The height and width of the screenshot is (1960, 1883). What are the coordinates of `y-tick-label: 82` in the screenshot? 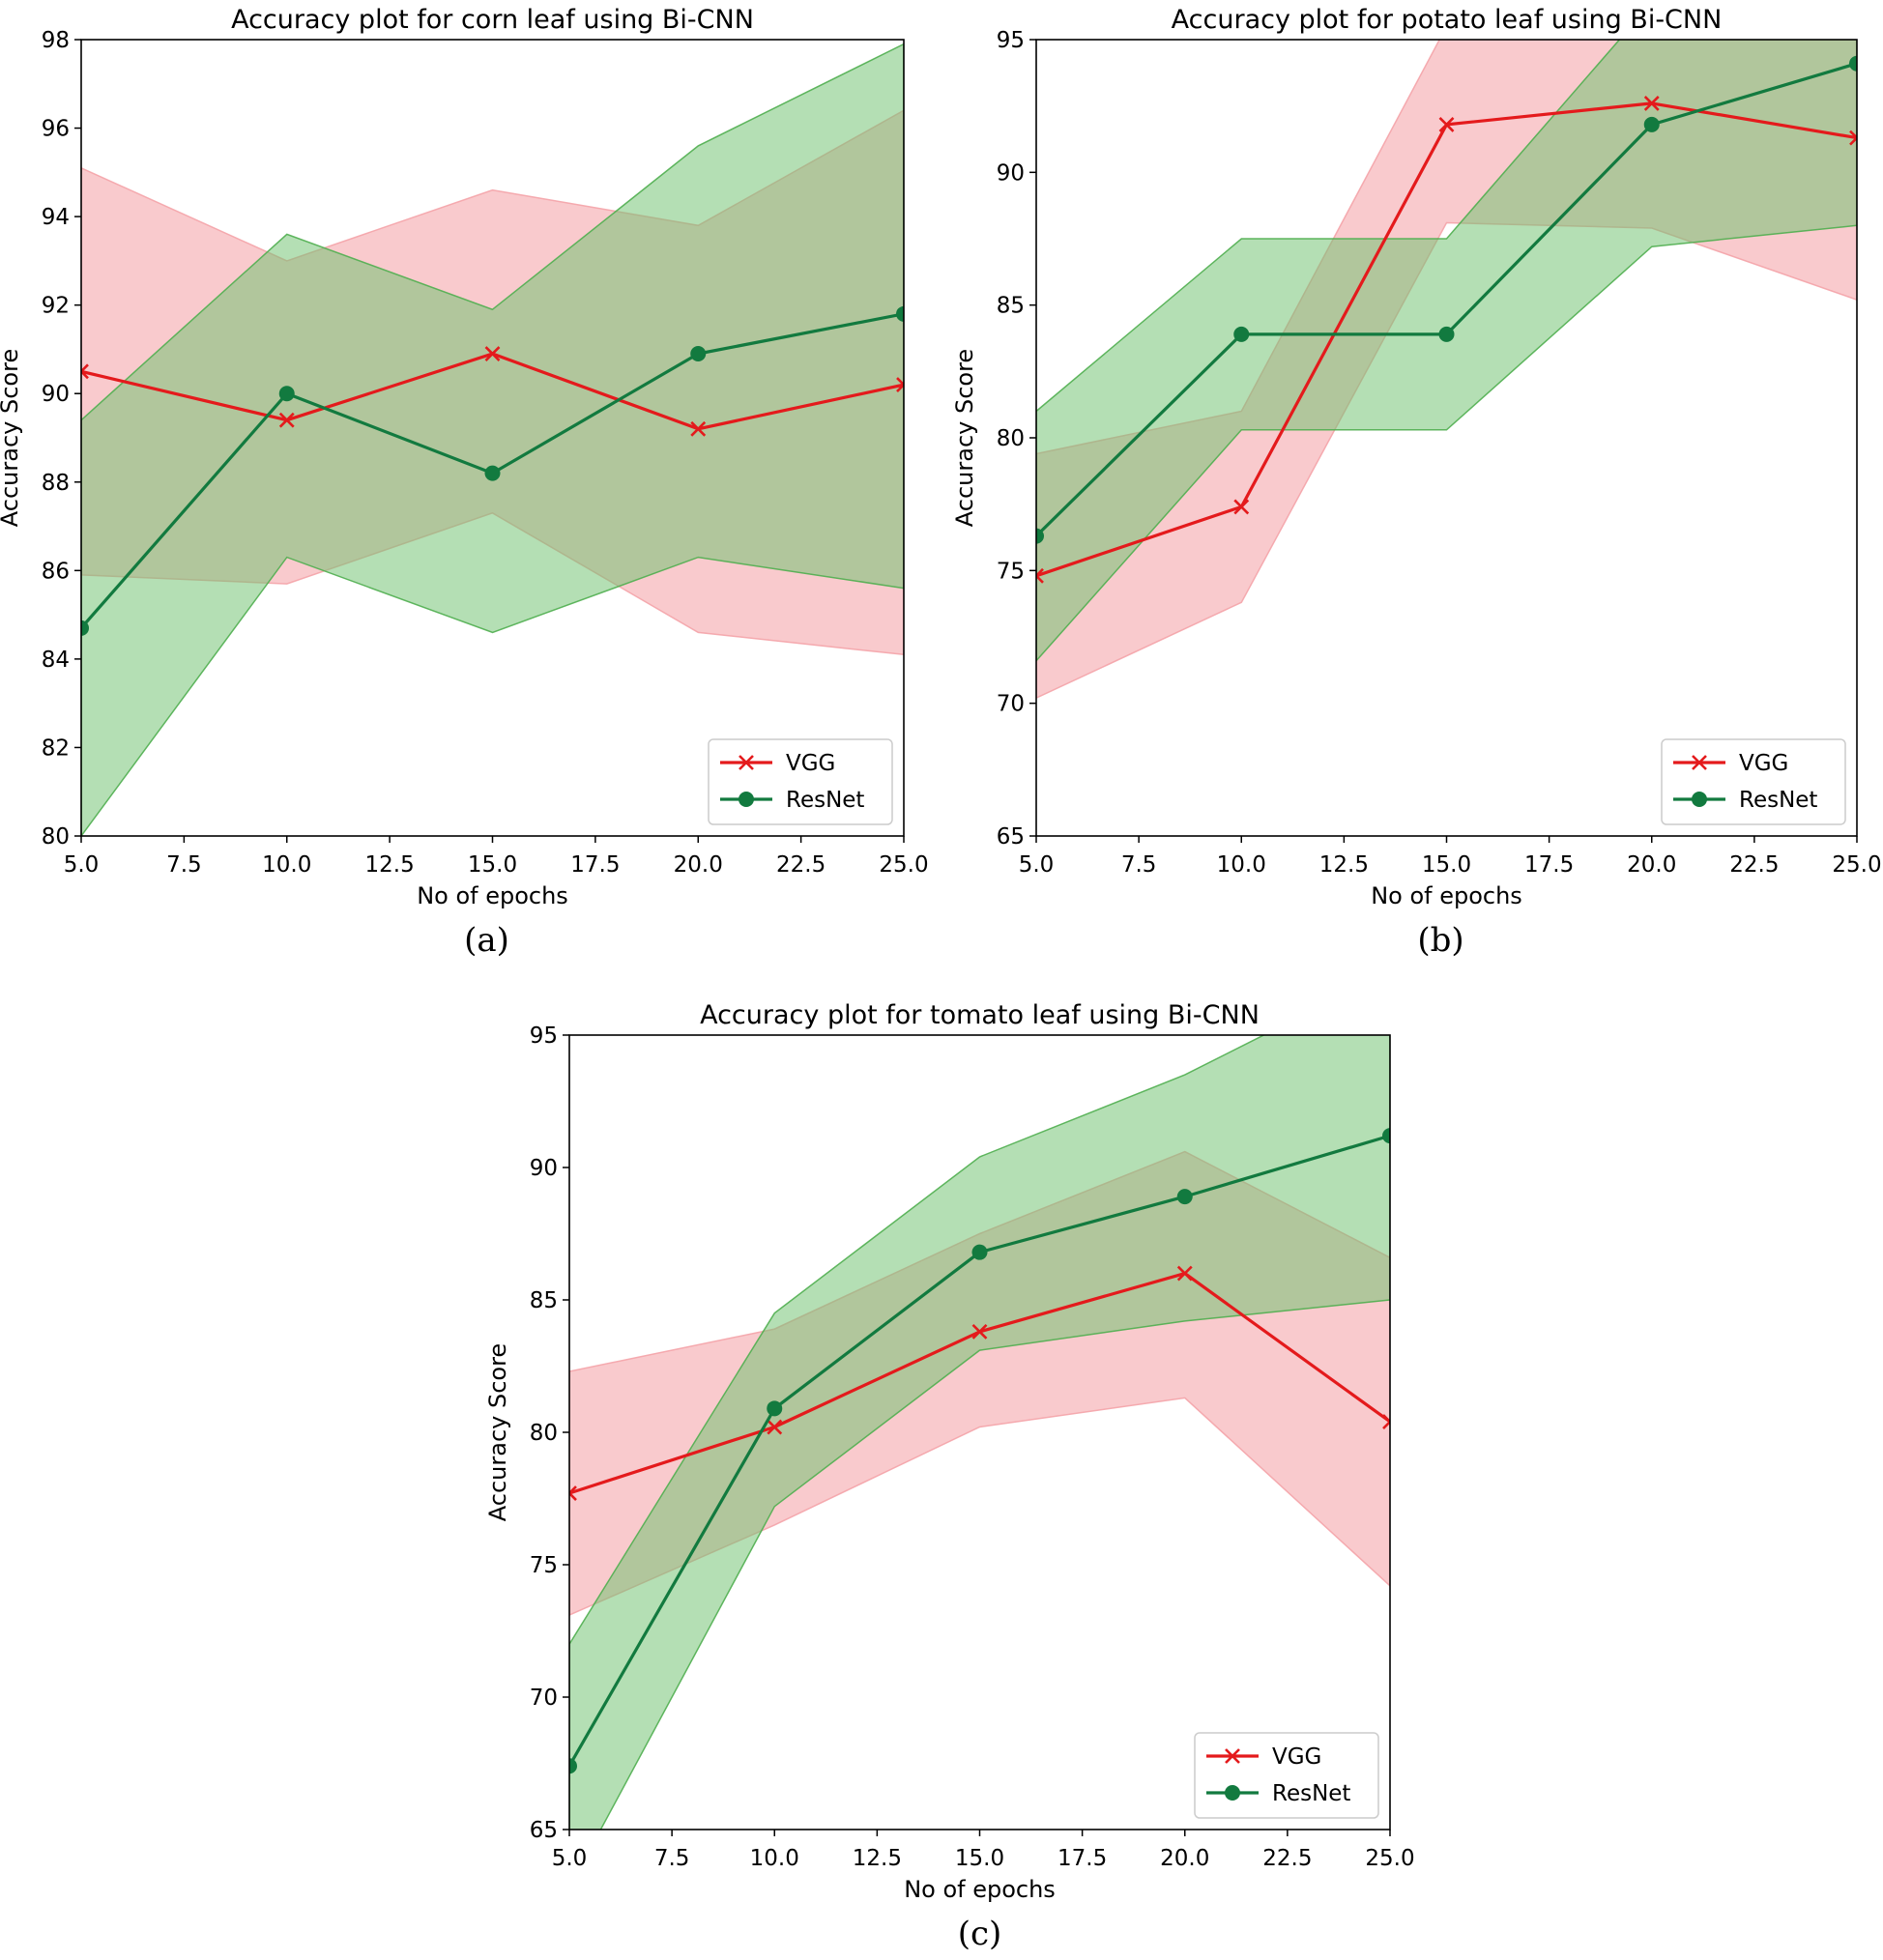 It's located at (56, 748).